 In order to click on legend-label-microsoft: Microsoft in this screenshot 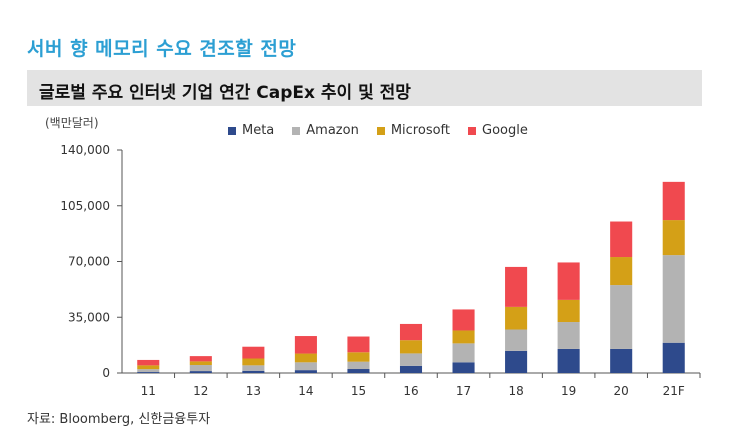, I will do `click(420, 130)`.